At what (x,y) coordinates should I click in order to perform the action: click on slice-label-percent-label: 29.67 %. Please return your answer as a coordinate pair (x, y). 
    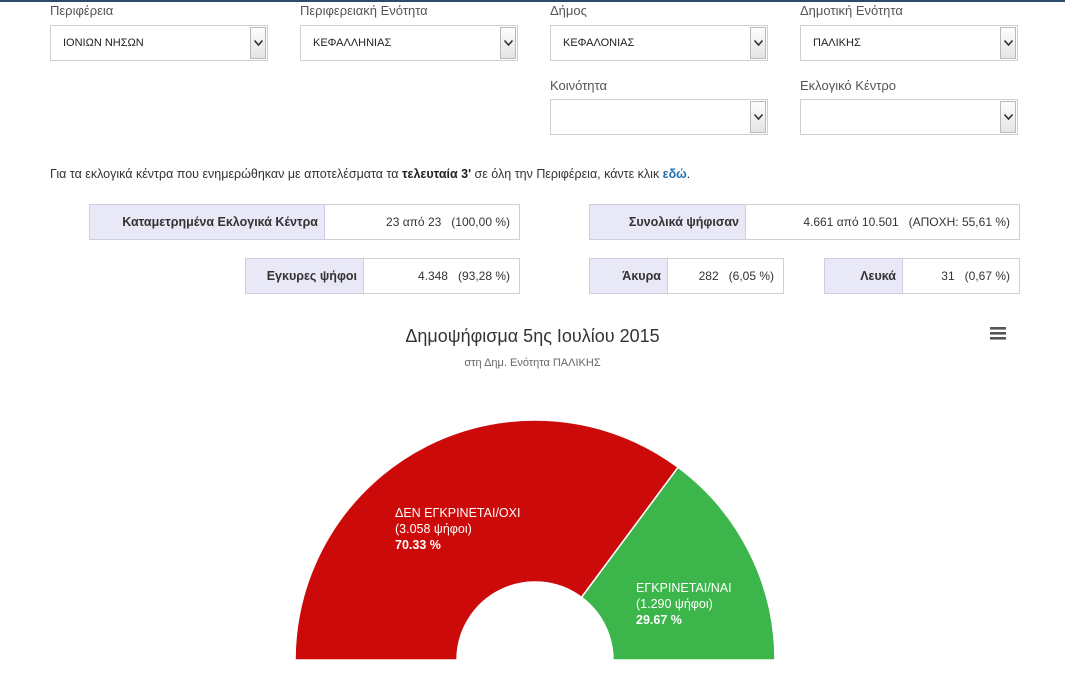
    Looking at the image, I should click on (659, 620).